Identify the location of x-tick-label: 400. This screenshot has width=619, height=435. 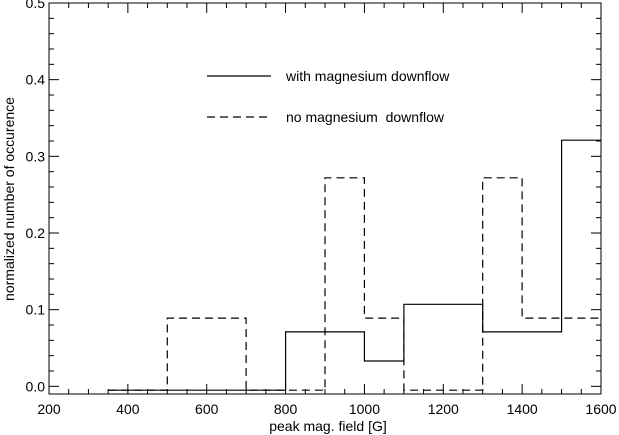
(128, 409).